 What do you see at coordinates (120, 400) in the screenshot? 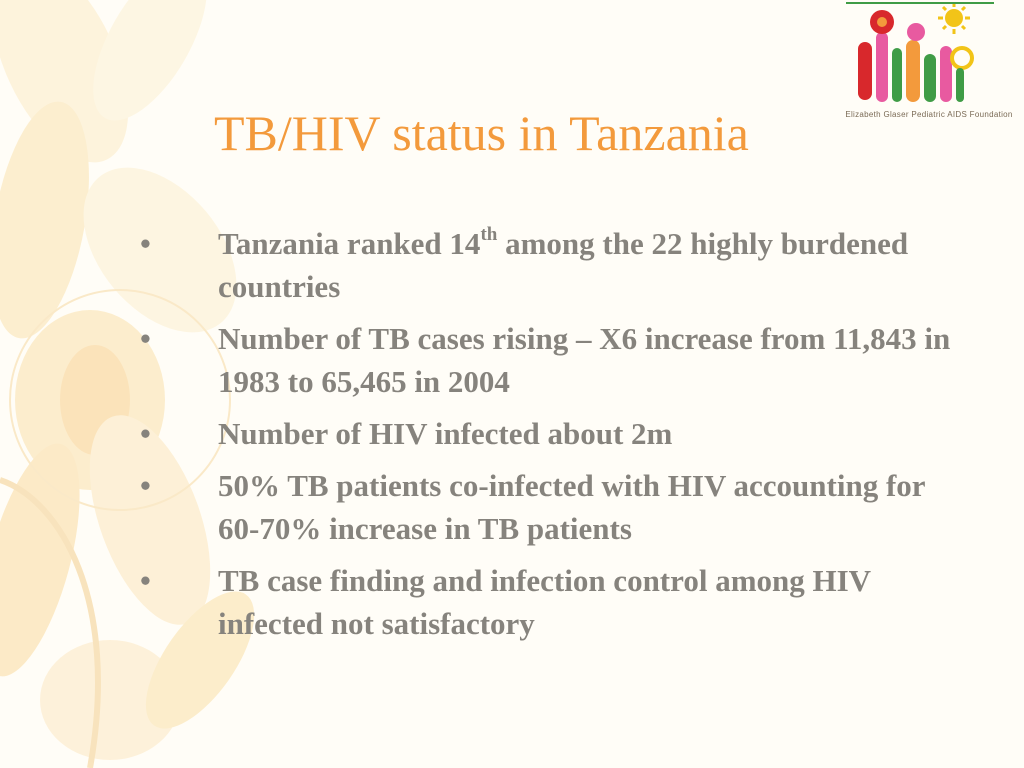
I see `flower-ring` at bounding box center [120, 400].